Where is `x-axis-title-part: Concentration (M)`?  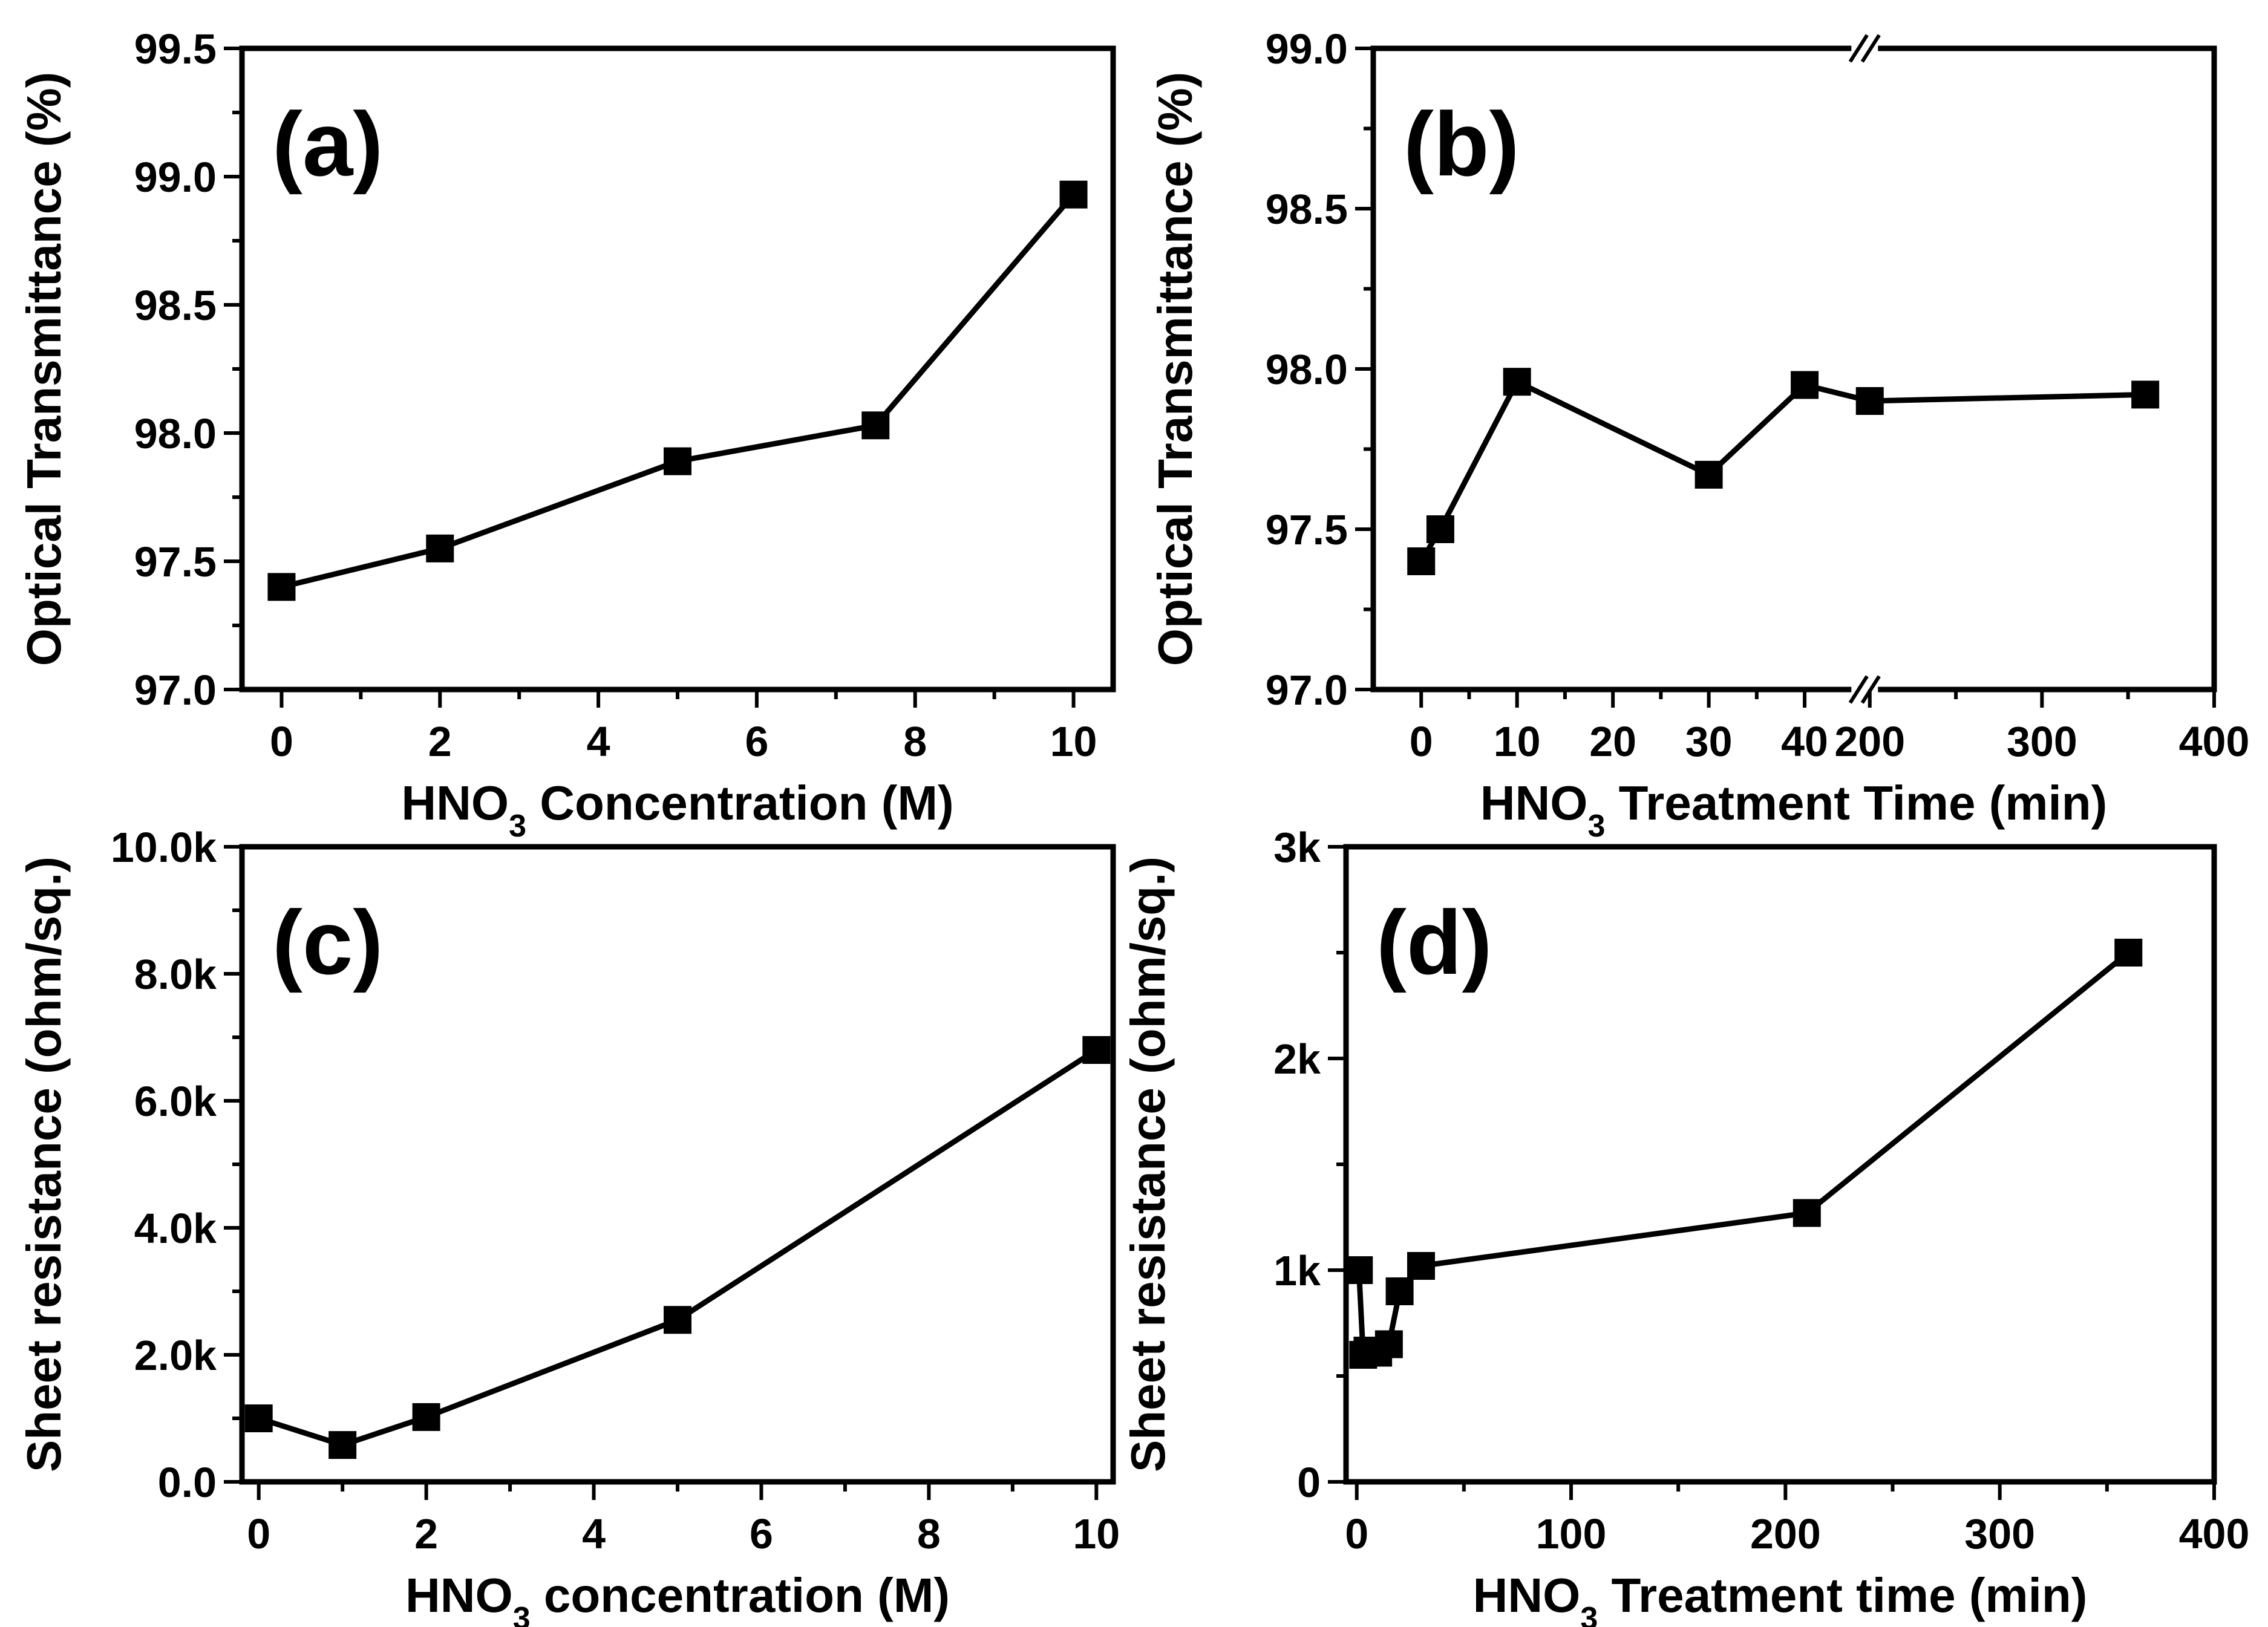 x-axis-title-part: Concentration (M) is located at coordinates (740, 803).